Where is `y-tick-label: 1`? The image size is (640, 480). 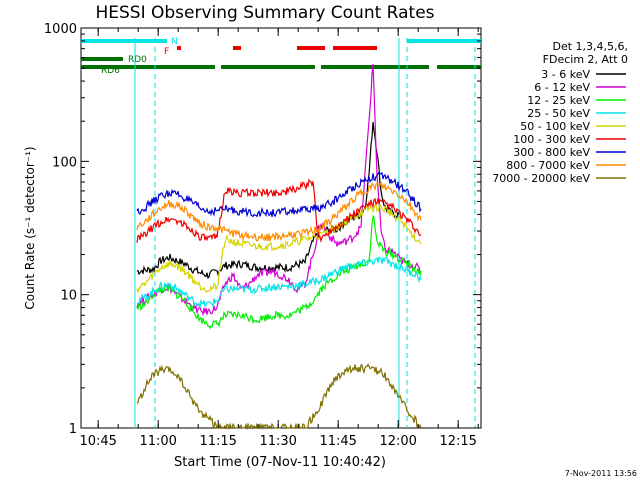 y-tick-label: 1 is located at coordinates (73, 429).